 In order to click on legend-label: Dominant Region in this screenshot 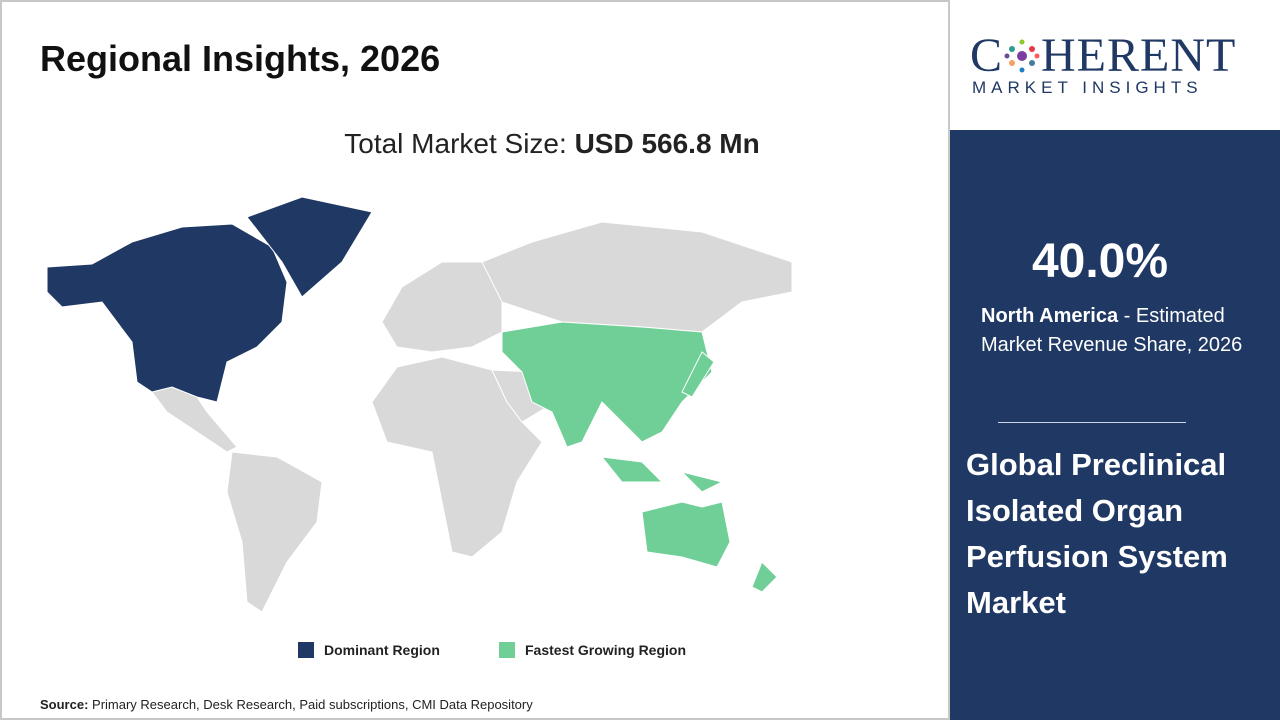, I will do `click(382, 650)`.